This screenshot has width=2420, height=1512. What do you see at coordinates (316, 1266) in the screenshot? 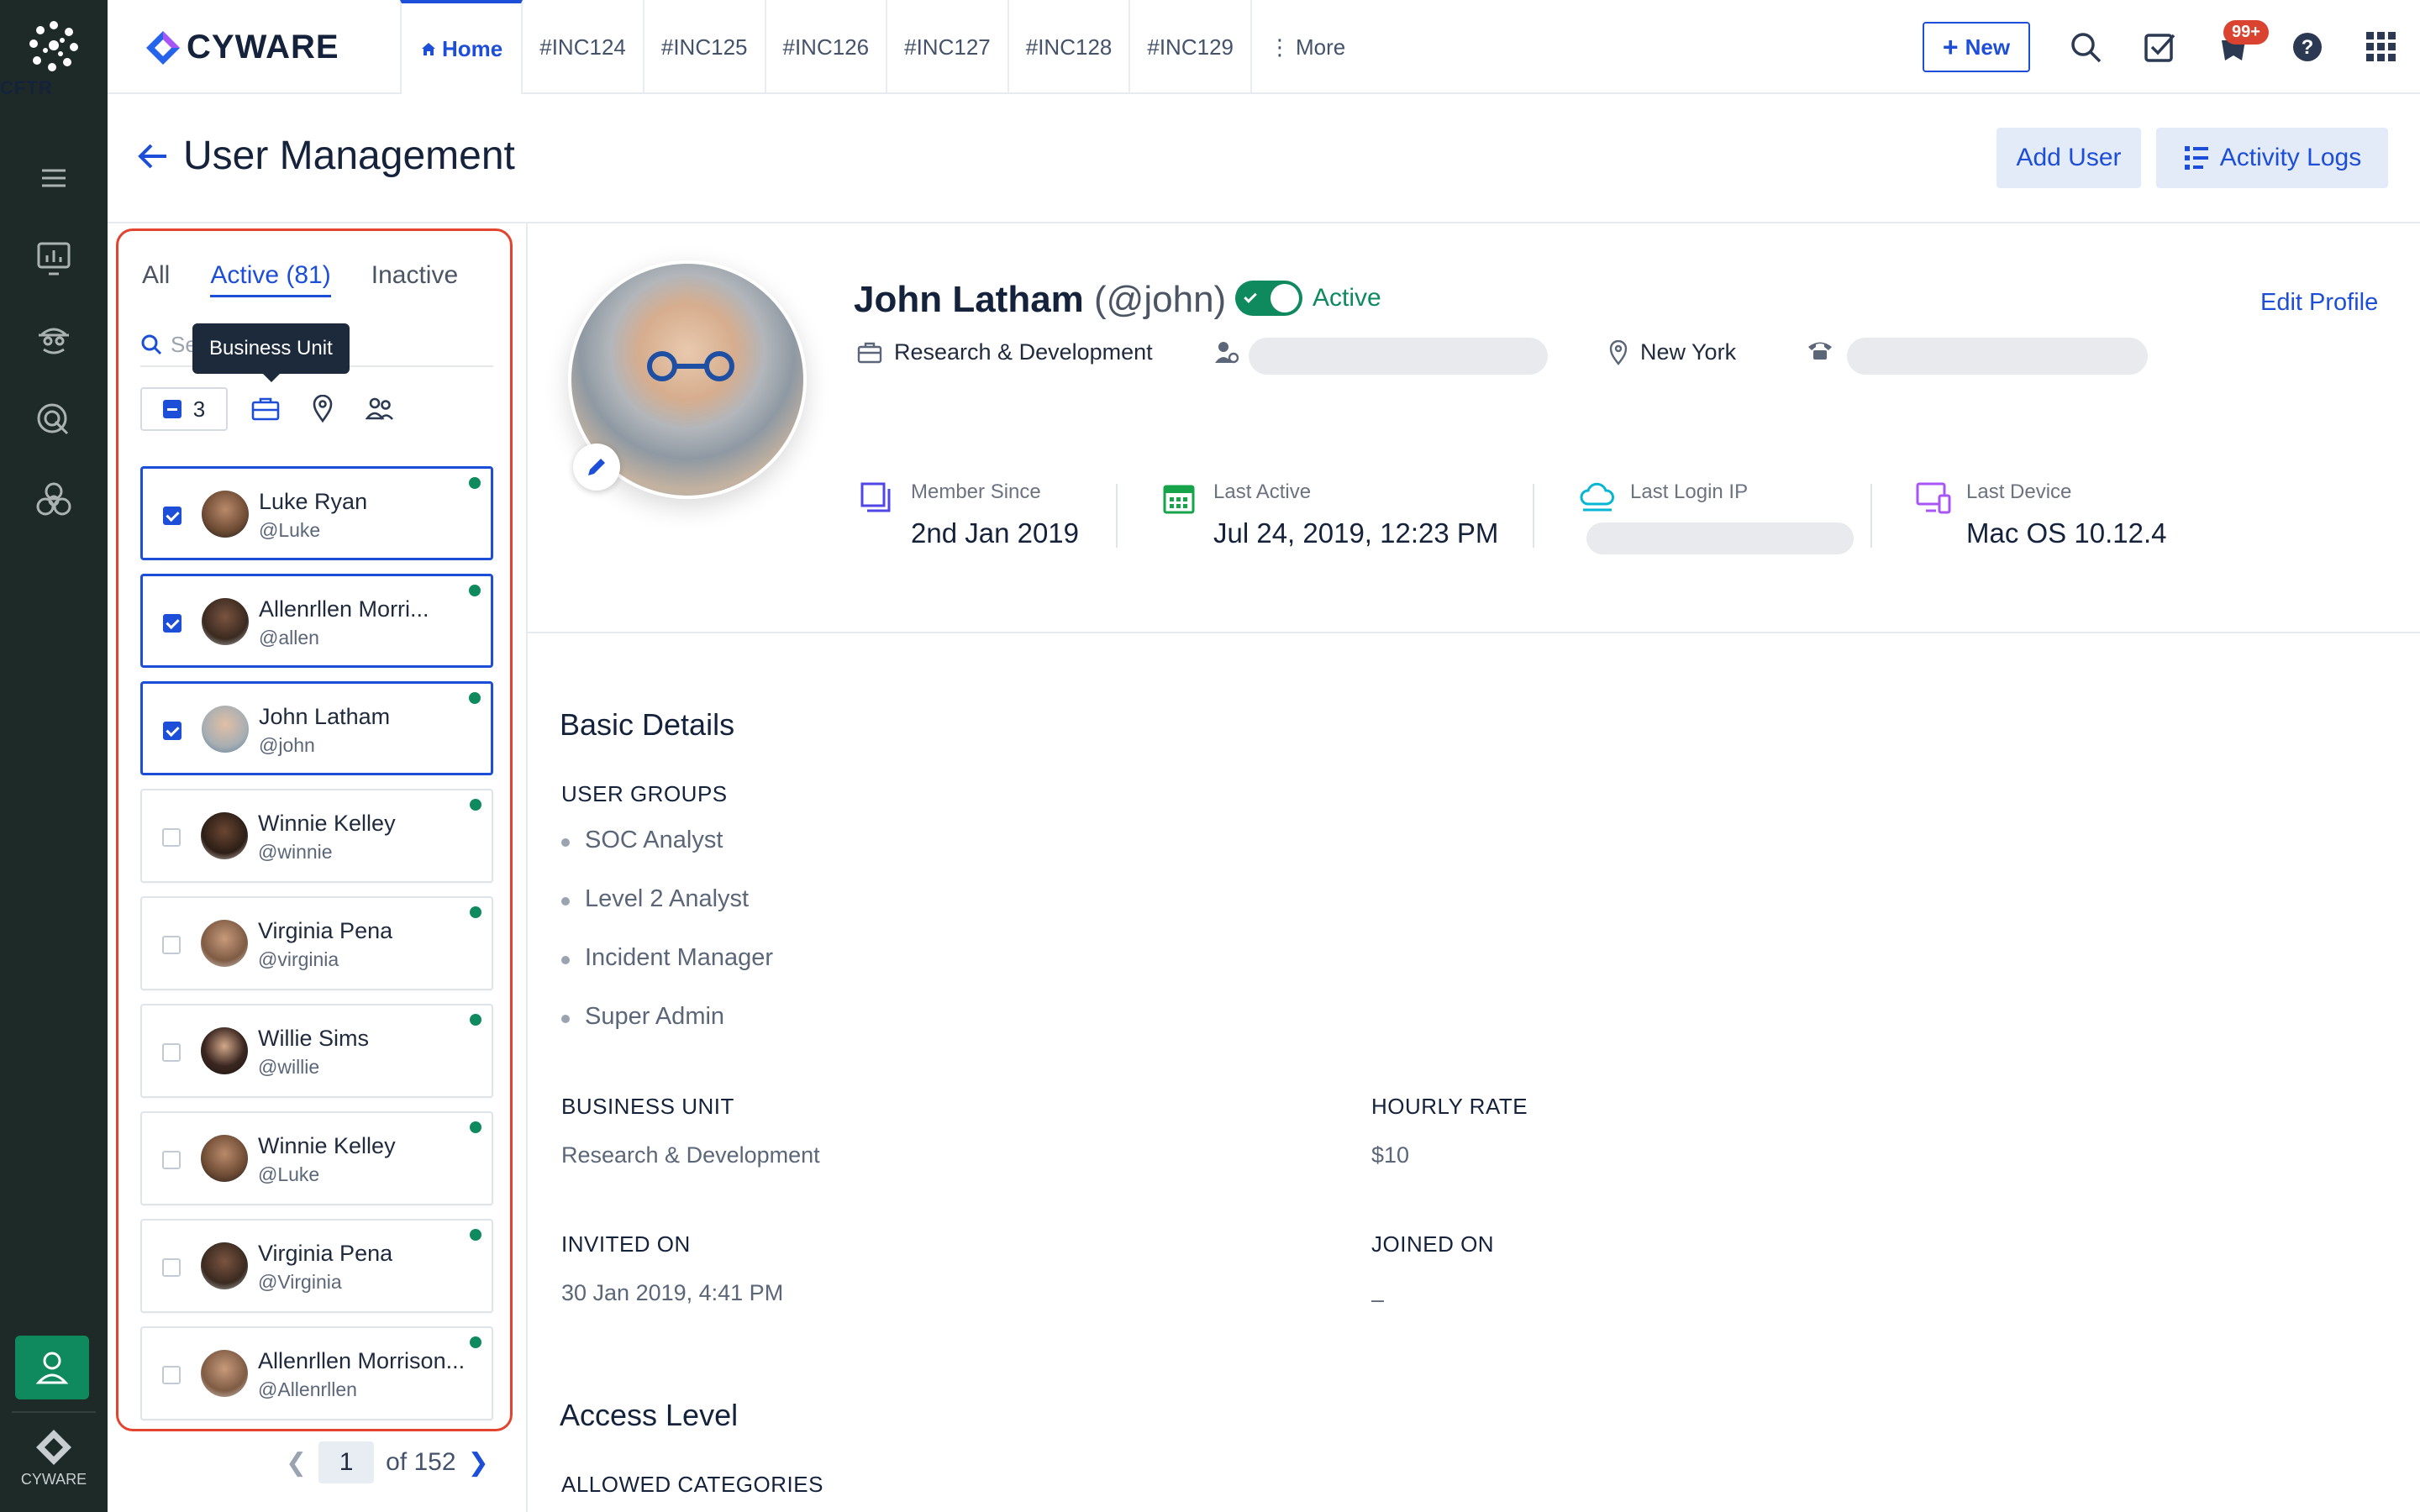
I see `list-item: Virginia Pena @Virginia` at bounding box center [316, 1266].